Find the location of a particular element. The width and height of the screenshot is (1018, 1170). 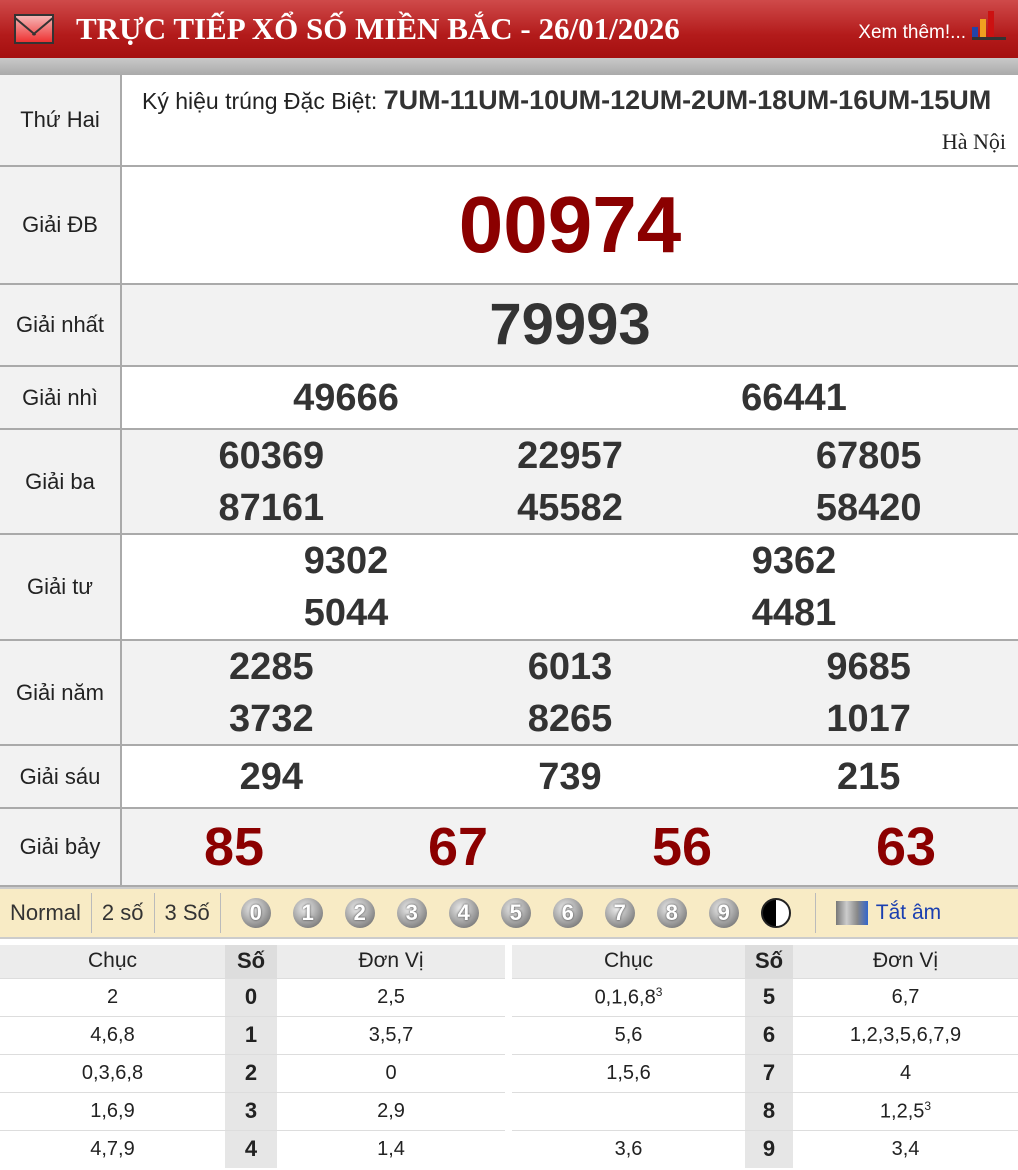

loto-row: 0,3,6,8 2 0 is located at coordinates (252, 1072).